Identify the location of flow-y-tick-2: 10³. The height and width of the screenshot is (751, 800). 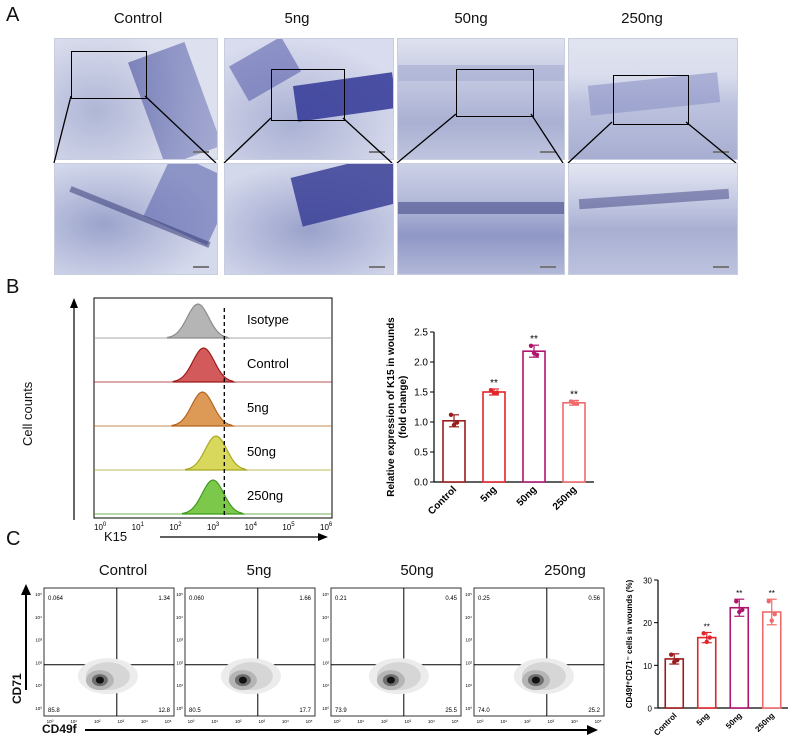
(325, 640).